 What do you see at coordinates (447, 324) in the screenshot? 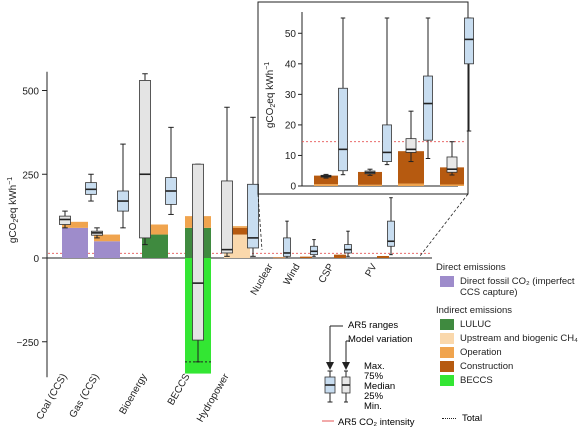
I see `legend-swatch-luluc` at bounding box center [447, 324].